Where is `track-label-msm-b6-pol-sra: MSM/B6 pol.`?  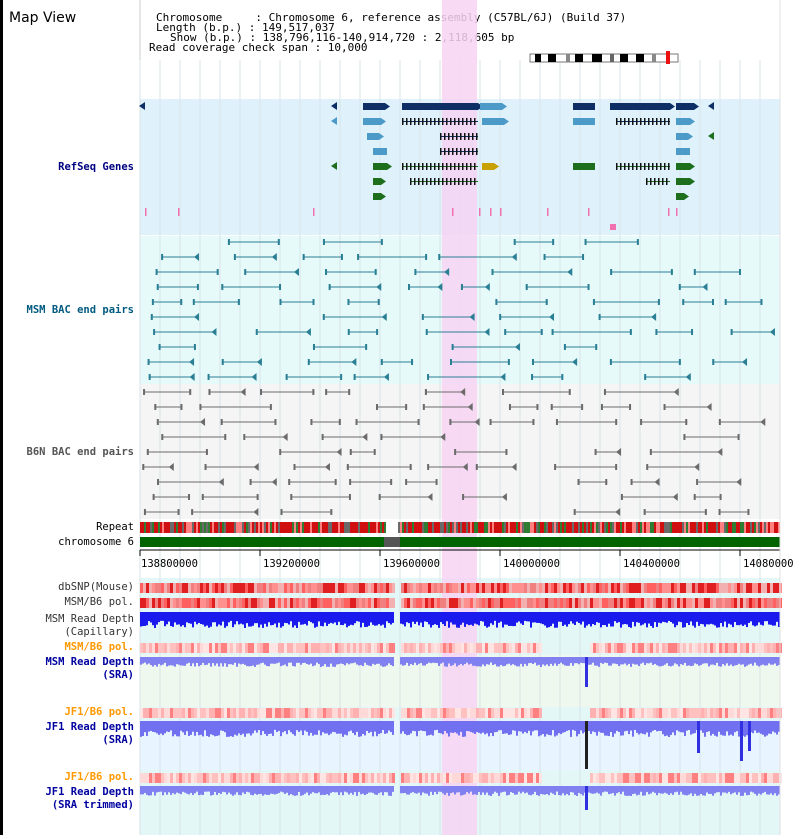 track-label-msm-b6-pol-sra: MSM/B6 pol. is located at coordinates (99, 647).